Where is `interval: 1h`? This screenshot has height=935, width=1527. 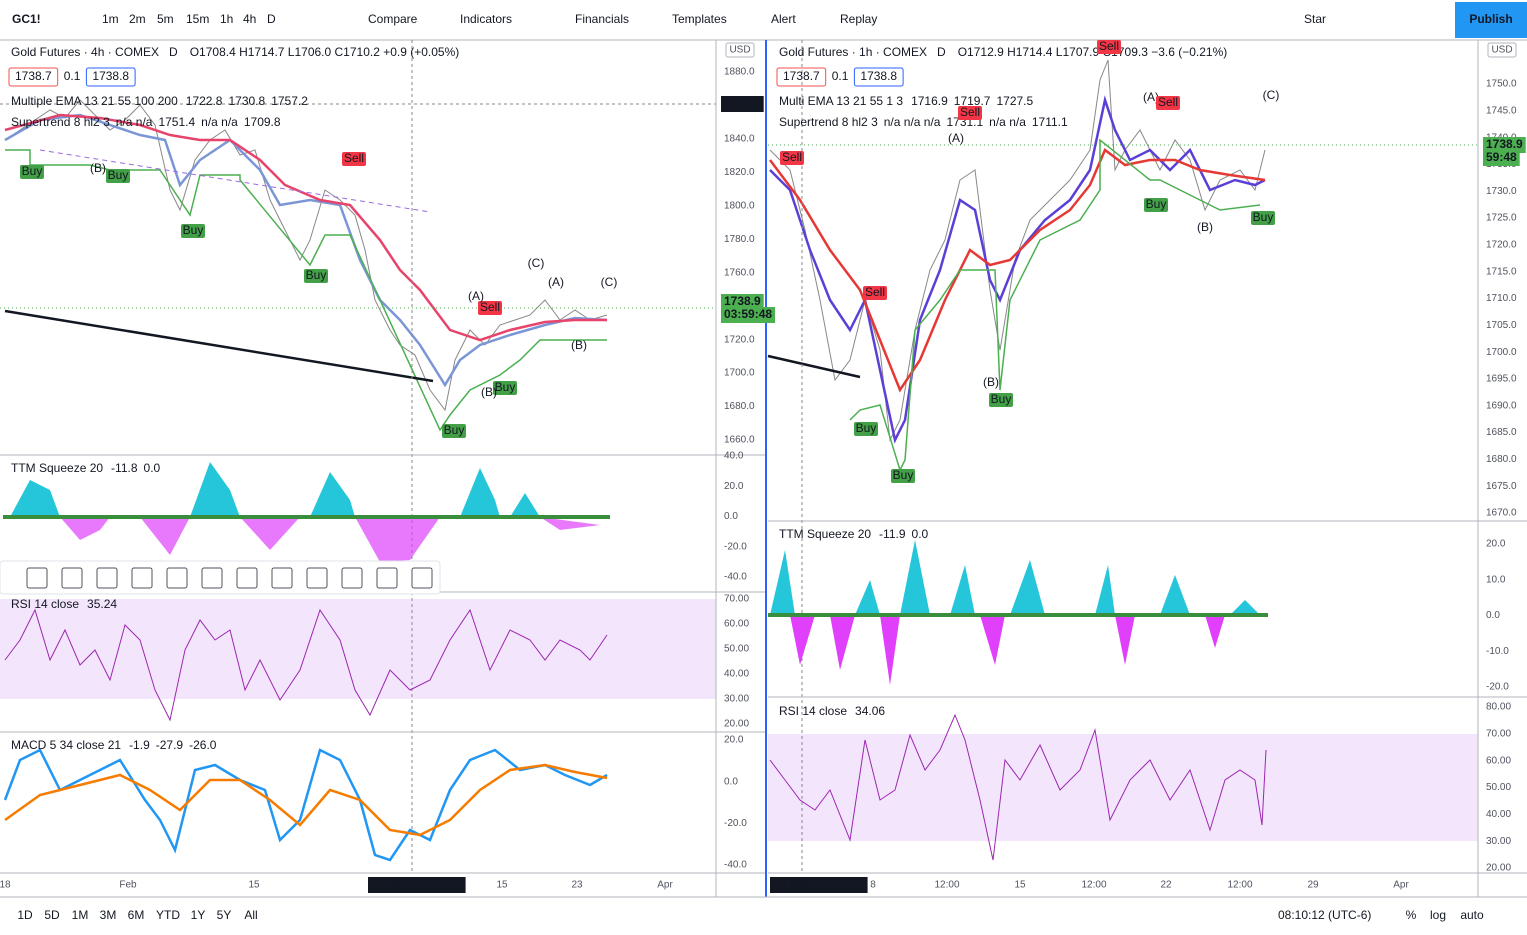
interval: 1h is located at coordinates (226, 19).